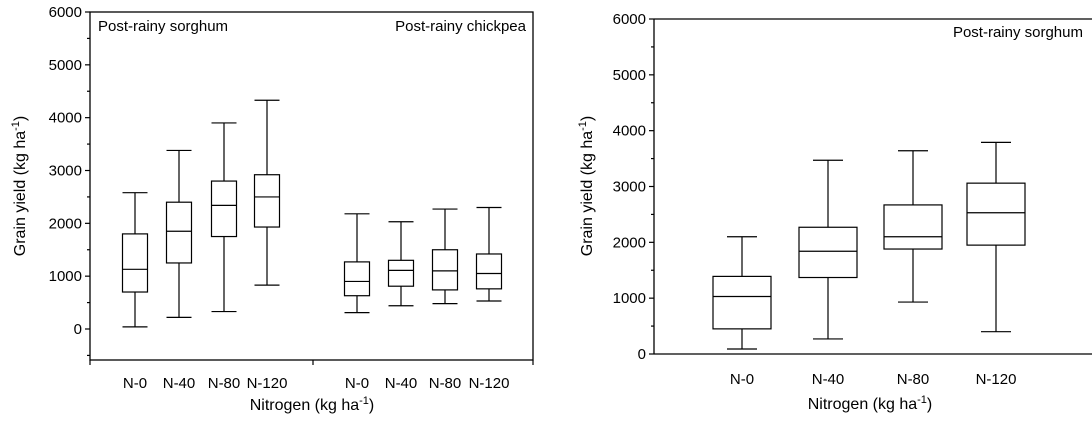 This screenshot has height=423, width=1092. Describe the element at coordinates (163, 26) in the screenshot. I see `group-annotation: Post-rainy sorghum` at that location.